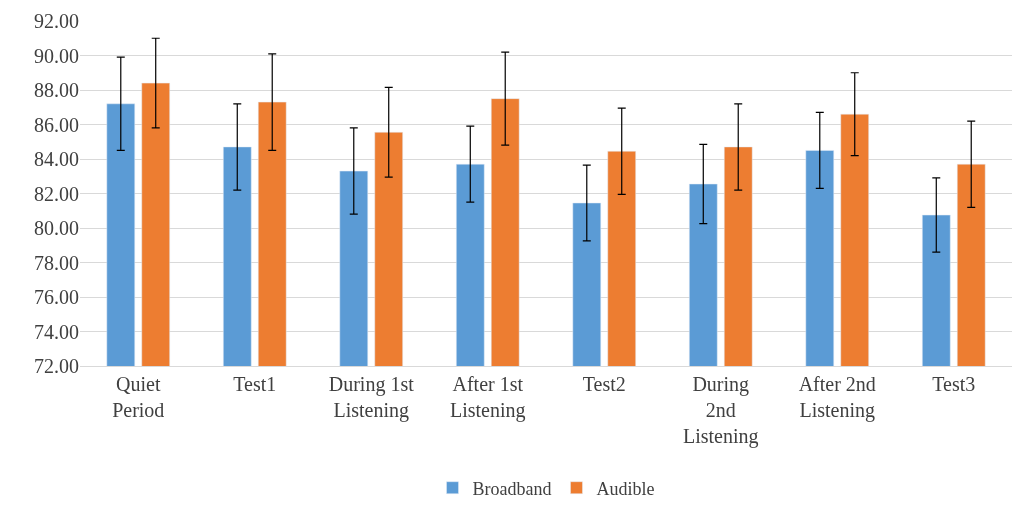 The width and height of the screenshot is (1022, 516). I want to click on legend-label: Broadband, so click(512, 488).